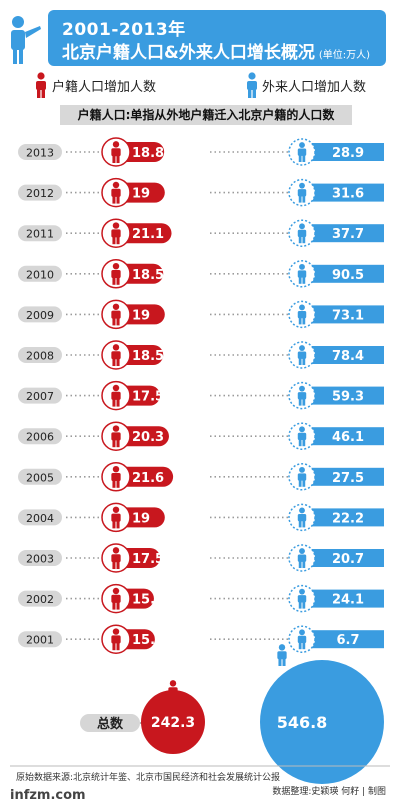  Describe the element at coordinates (344, 55) in the screenshot. I see `unit-label: (单位:万人)` at that location.